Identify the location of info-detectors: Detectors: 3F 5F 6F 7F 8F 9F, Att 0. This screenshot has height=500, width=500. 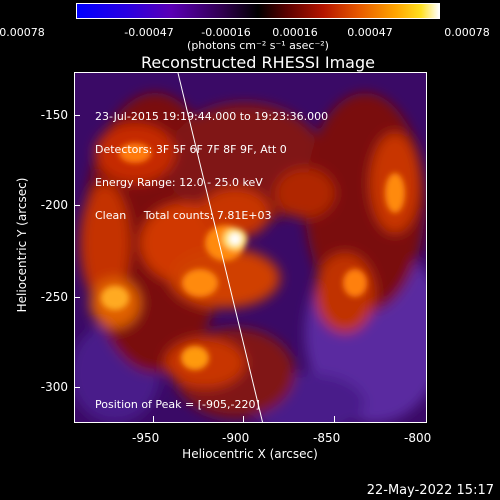
(191, 149).